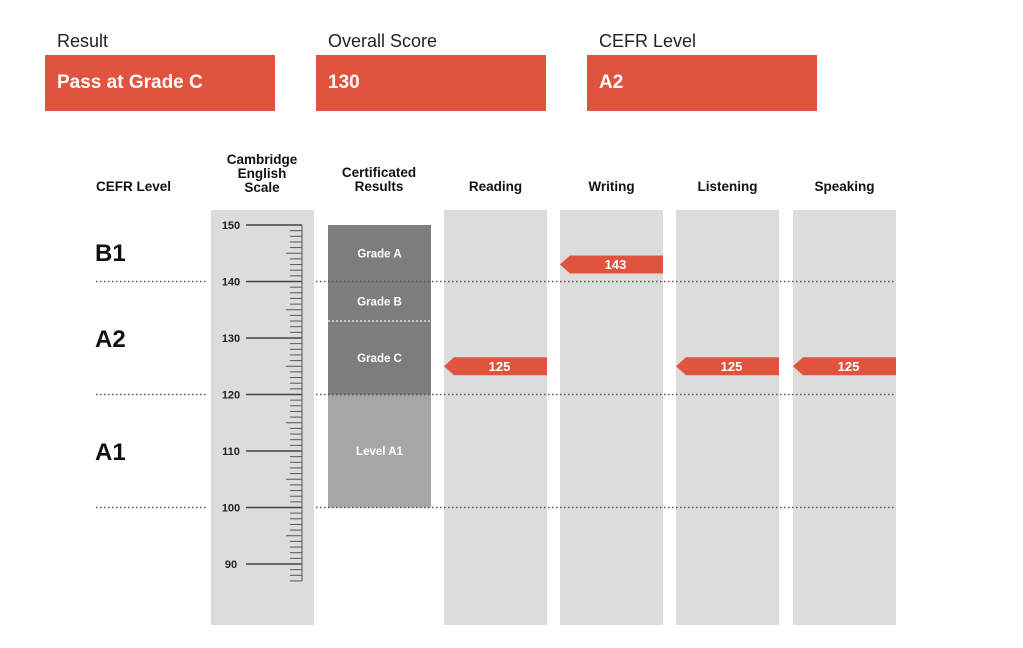  I want to click on skill-column-listening, so click(727, 417).